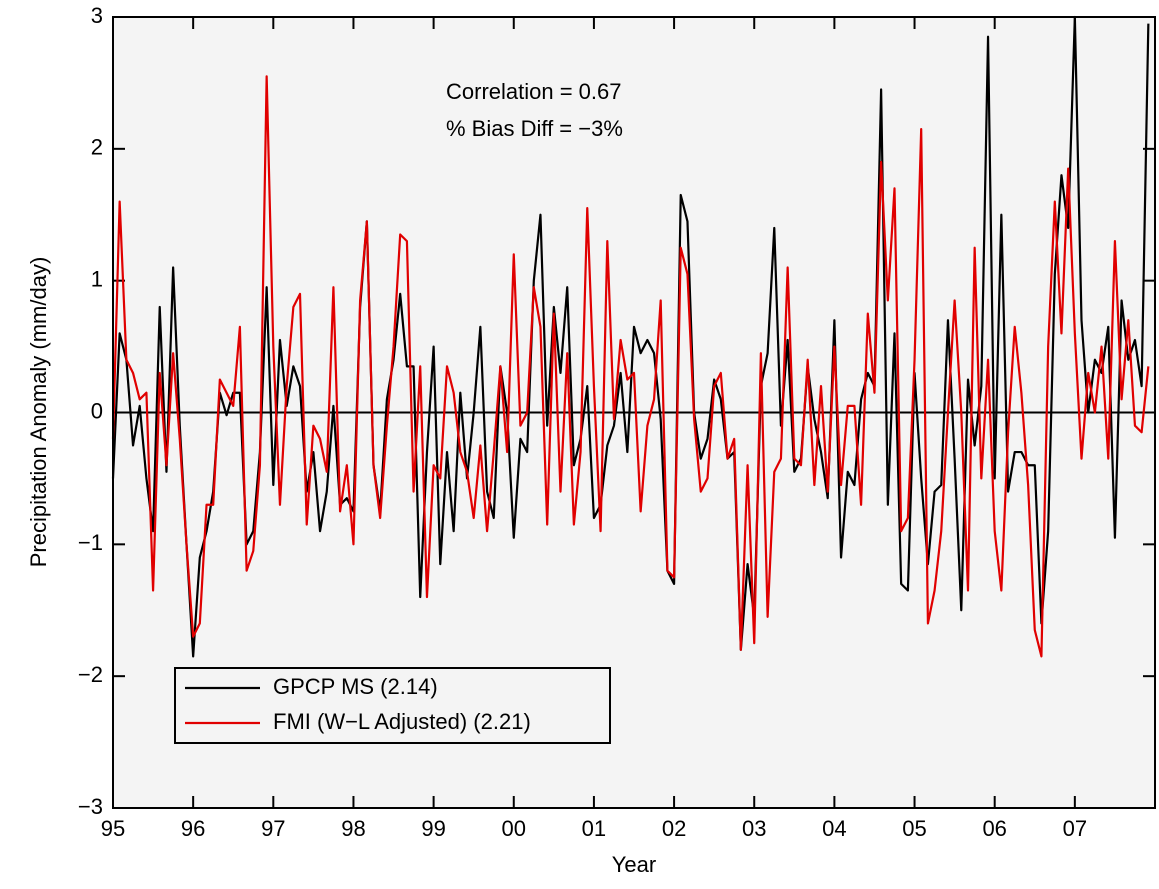  Describe the element at coordinates (273, 828) in the screenshot. I see `x-tick-label: 97` at that location.